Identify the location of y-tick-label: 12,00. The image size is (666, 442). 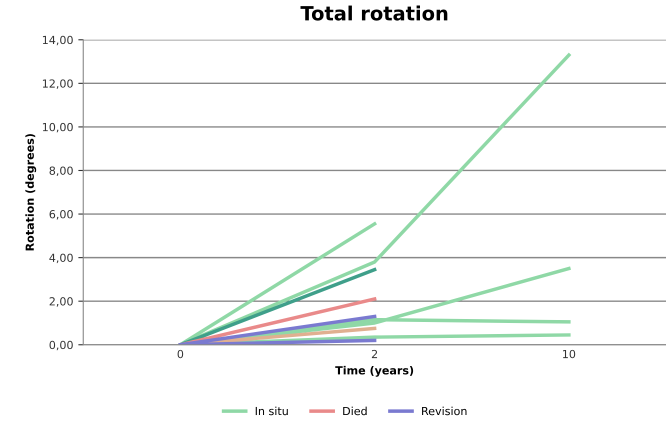
(57, 84).